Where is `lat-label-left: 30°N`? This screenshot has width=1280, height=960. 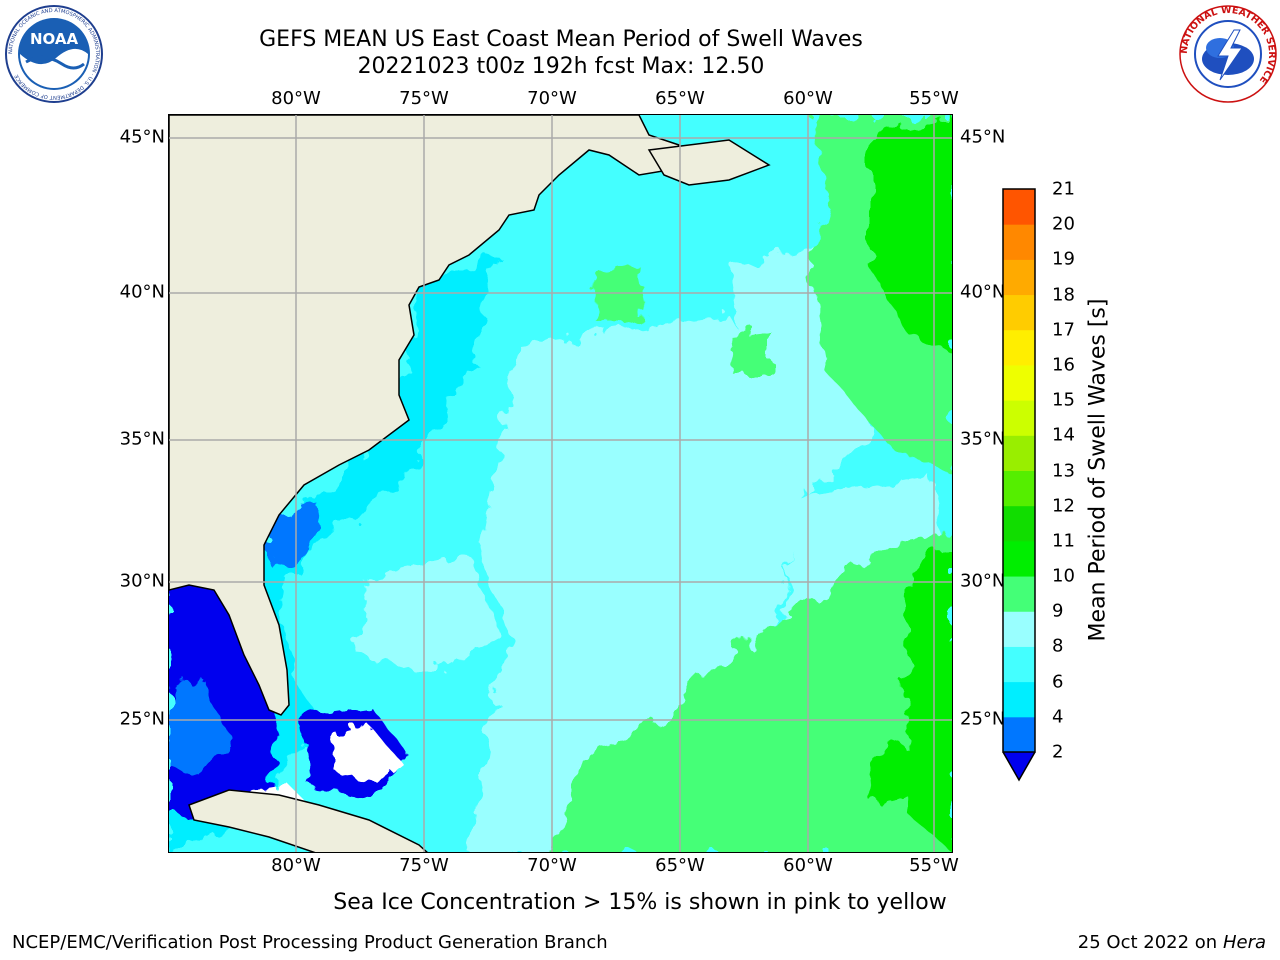
lat-label-left: 30°N is located at coordinates (142, 581).